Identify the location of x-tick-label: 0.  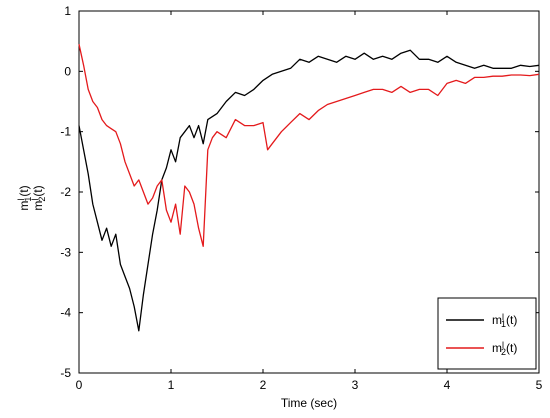
(79, 385).